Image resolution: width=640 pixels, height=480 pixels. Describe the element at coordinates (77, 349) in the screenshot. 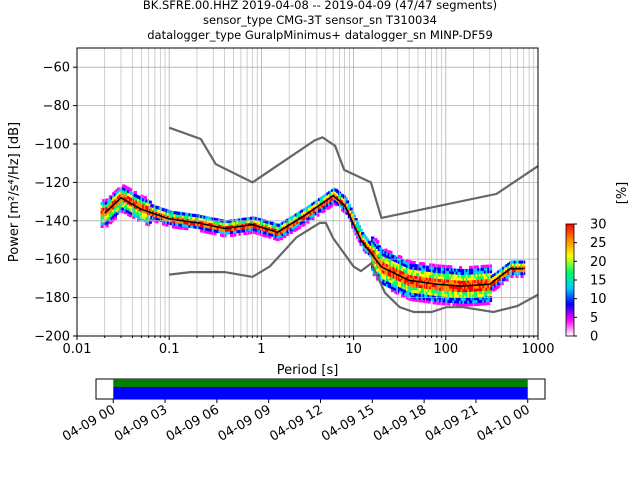

I see `x-tick-label: 0.01` at that location.